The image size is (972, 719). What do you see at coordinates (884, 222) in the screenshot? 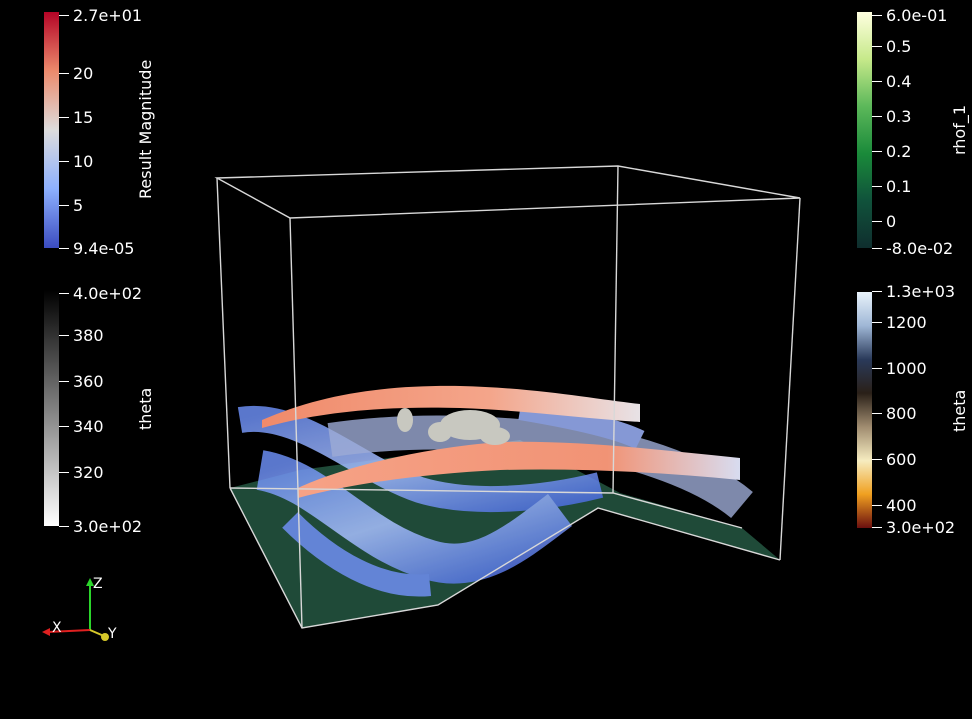
I see `tick-label: 0` at bounding box center [884, 222].